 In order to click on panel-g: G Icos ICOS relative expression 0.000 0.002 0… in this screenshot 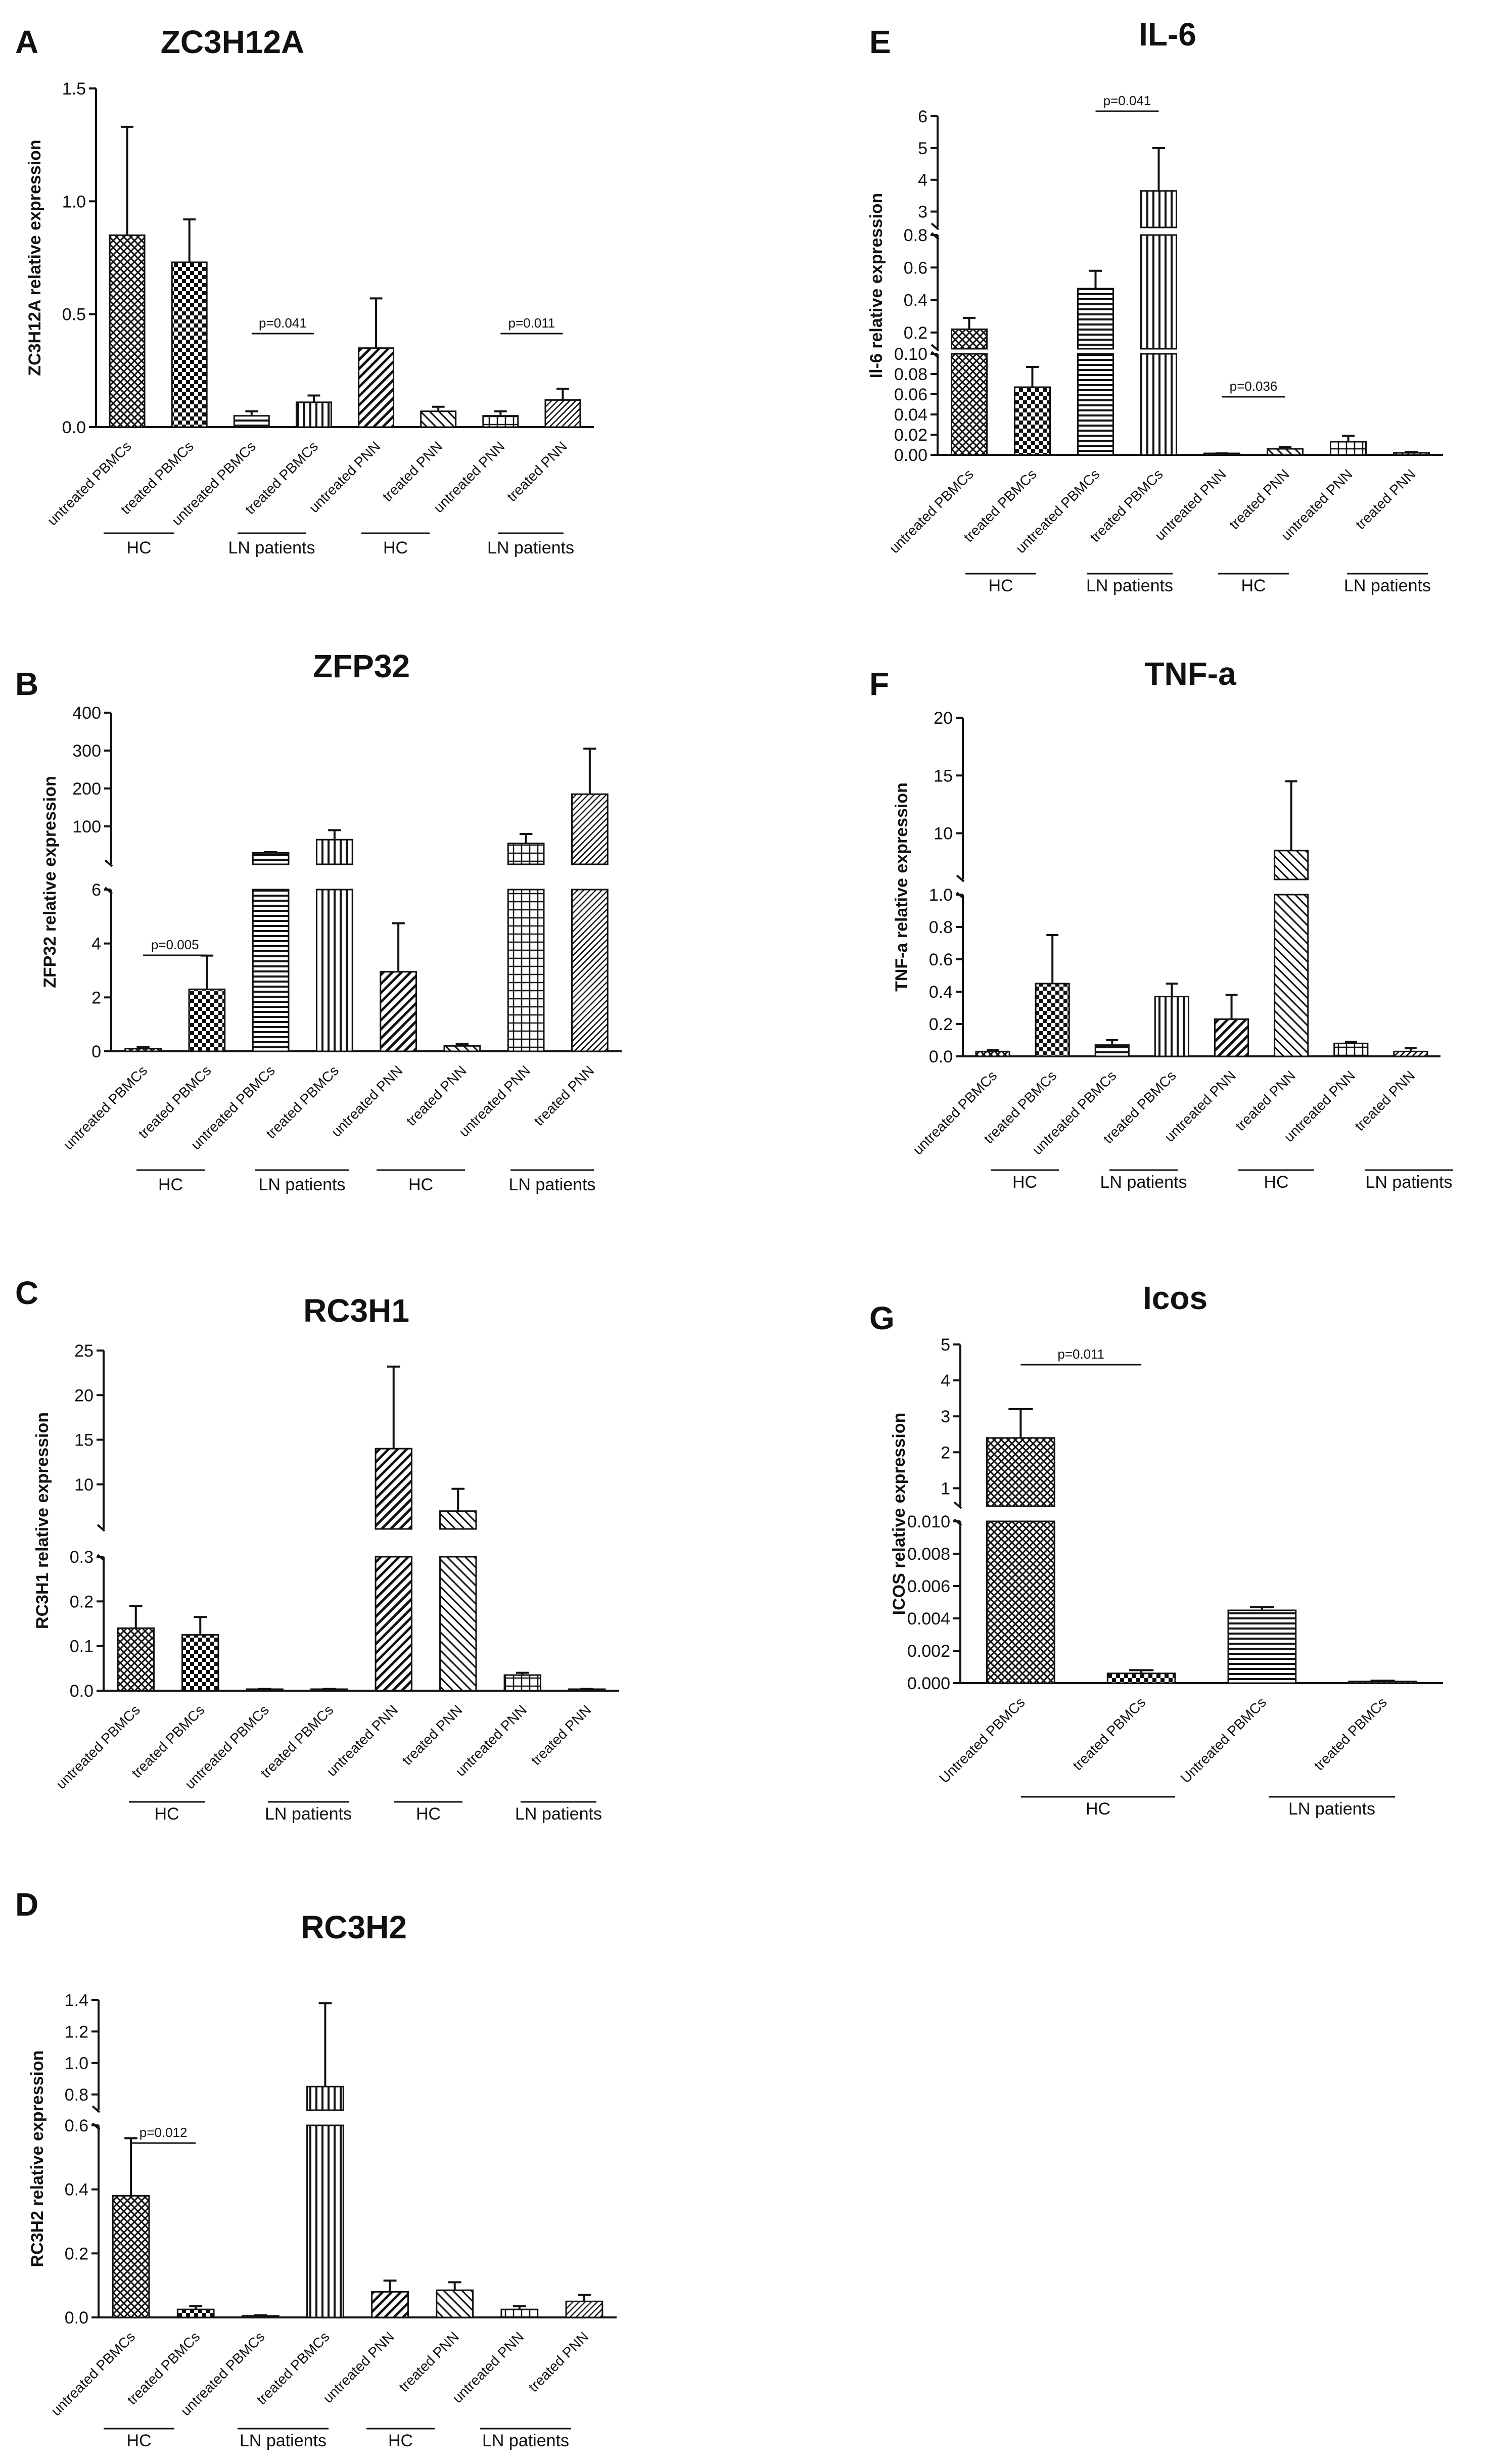, I will do `click(1156, 1550)`.